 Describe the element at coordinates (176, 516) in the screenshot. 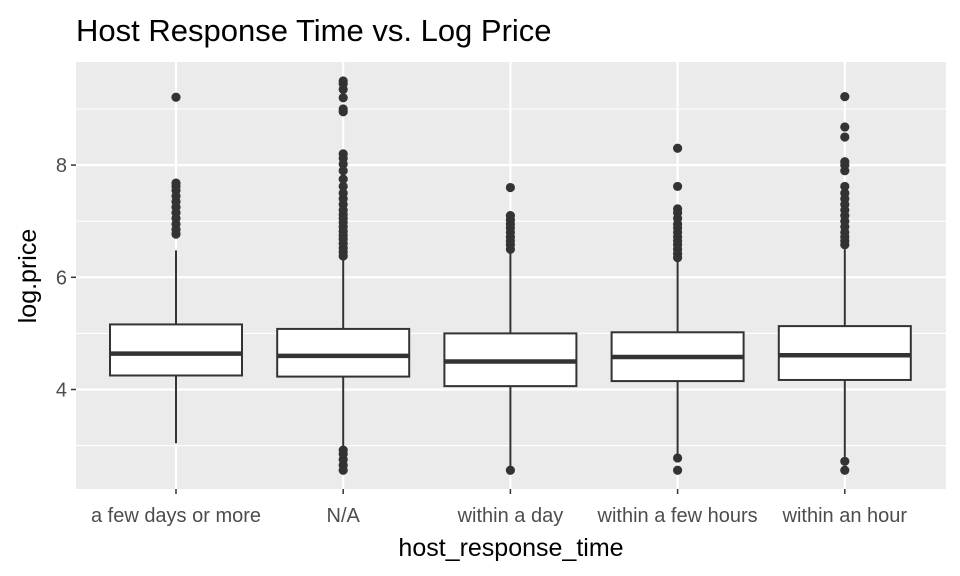

I see `x-tick-label: a few days or more` at that location.